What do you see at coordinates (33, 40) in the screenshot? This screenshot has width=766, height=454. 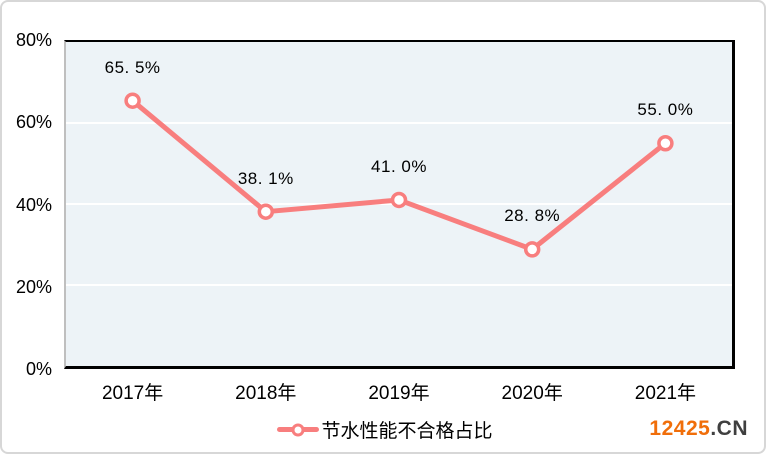 I see `y-axis-tick-label: 80%` at bounding box center [33, 40].